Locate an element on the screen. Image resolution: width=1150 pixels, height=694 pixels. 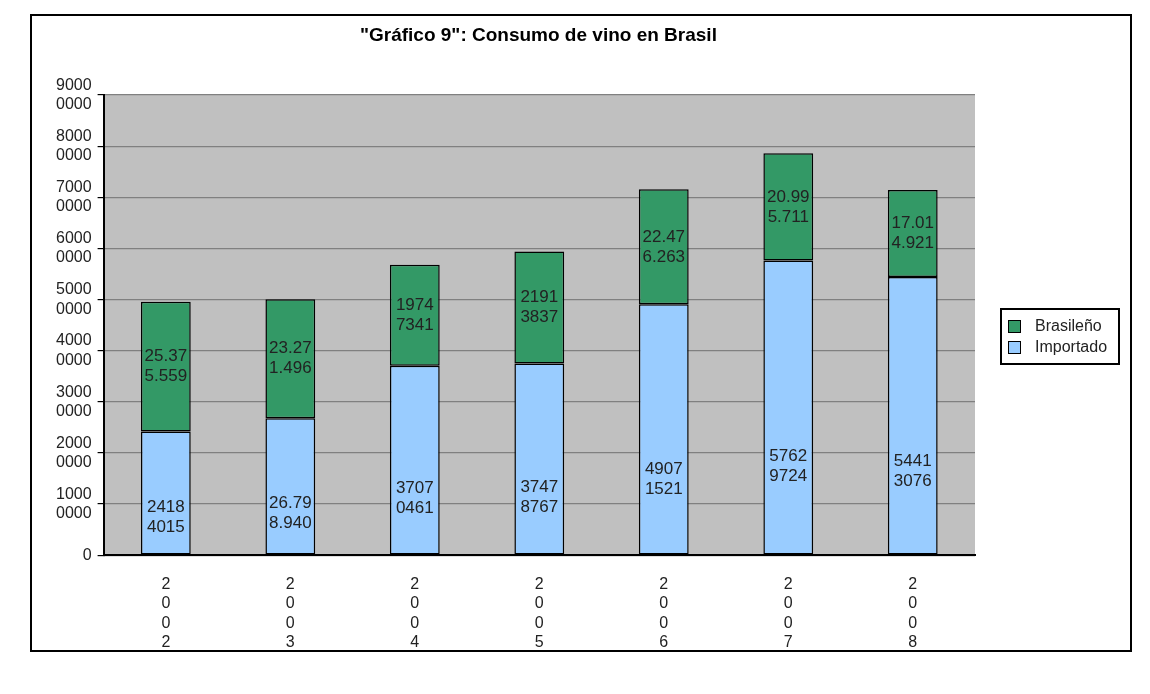
y-tick-label: 9000 0000 is located at coordinates (74, 94).